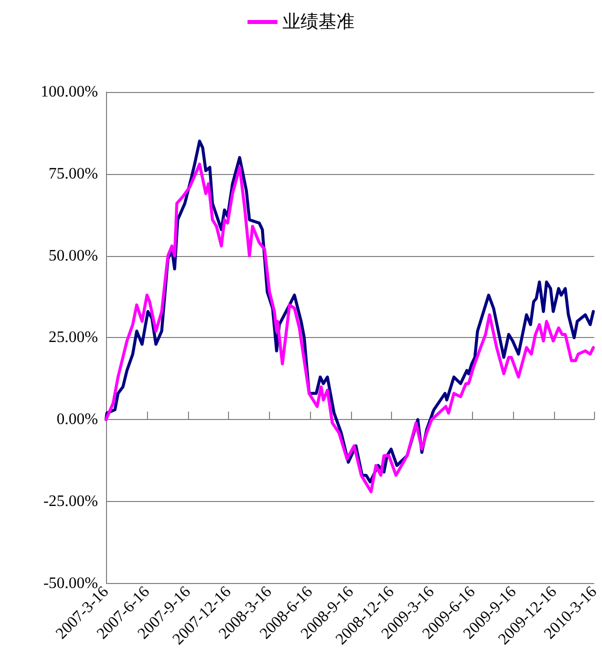 Image resolution: width=602 pixels, height=650 pixels. What do you see at coordinates (73, 255) in the screenshot?
I see `y-tick-label: 50.00%` at bounding box center [73, 255].